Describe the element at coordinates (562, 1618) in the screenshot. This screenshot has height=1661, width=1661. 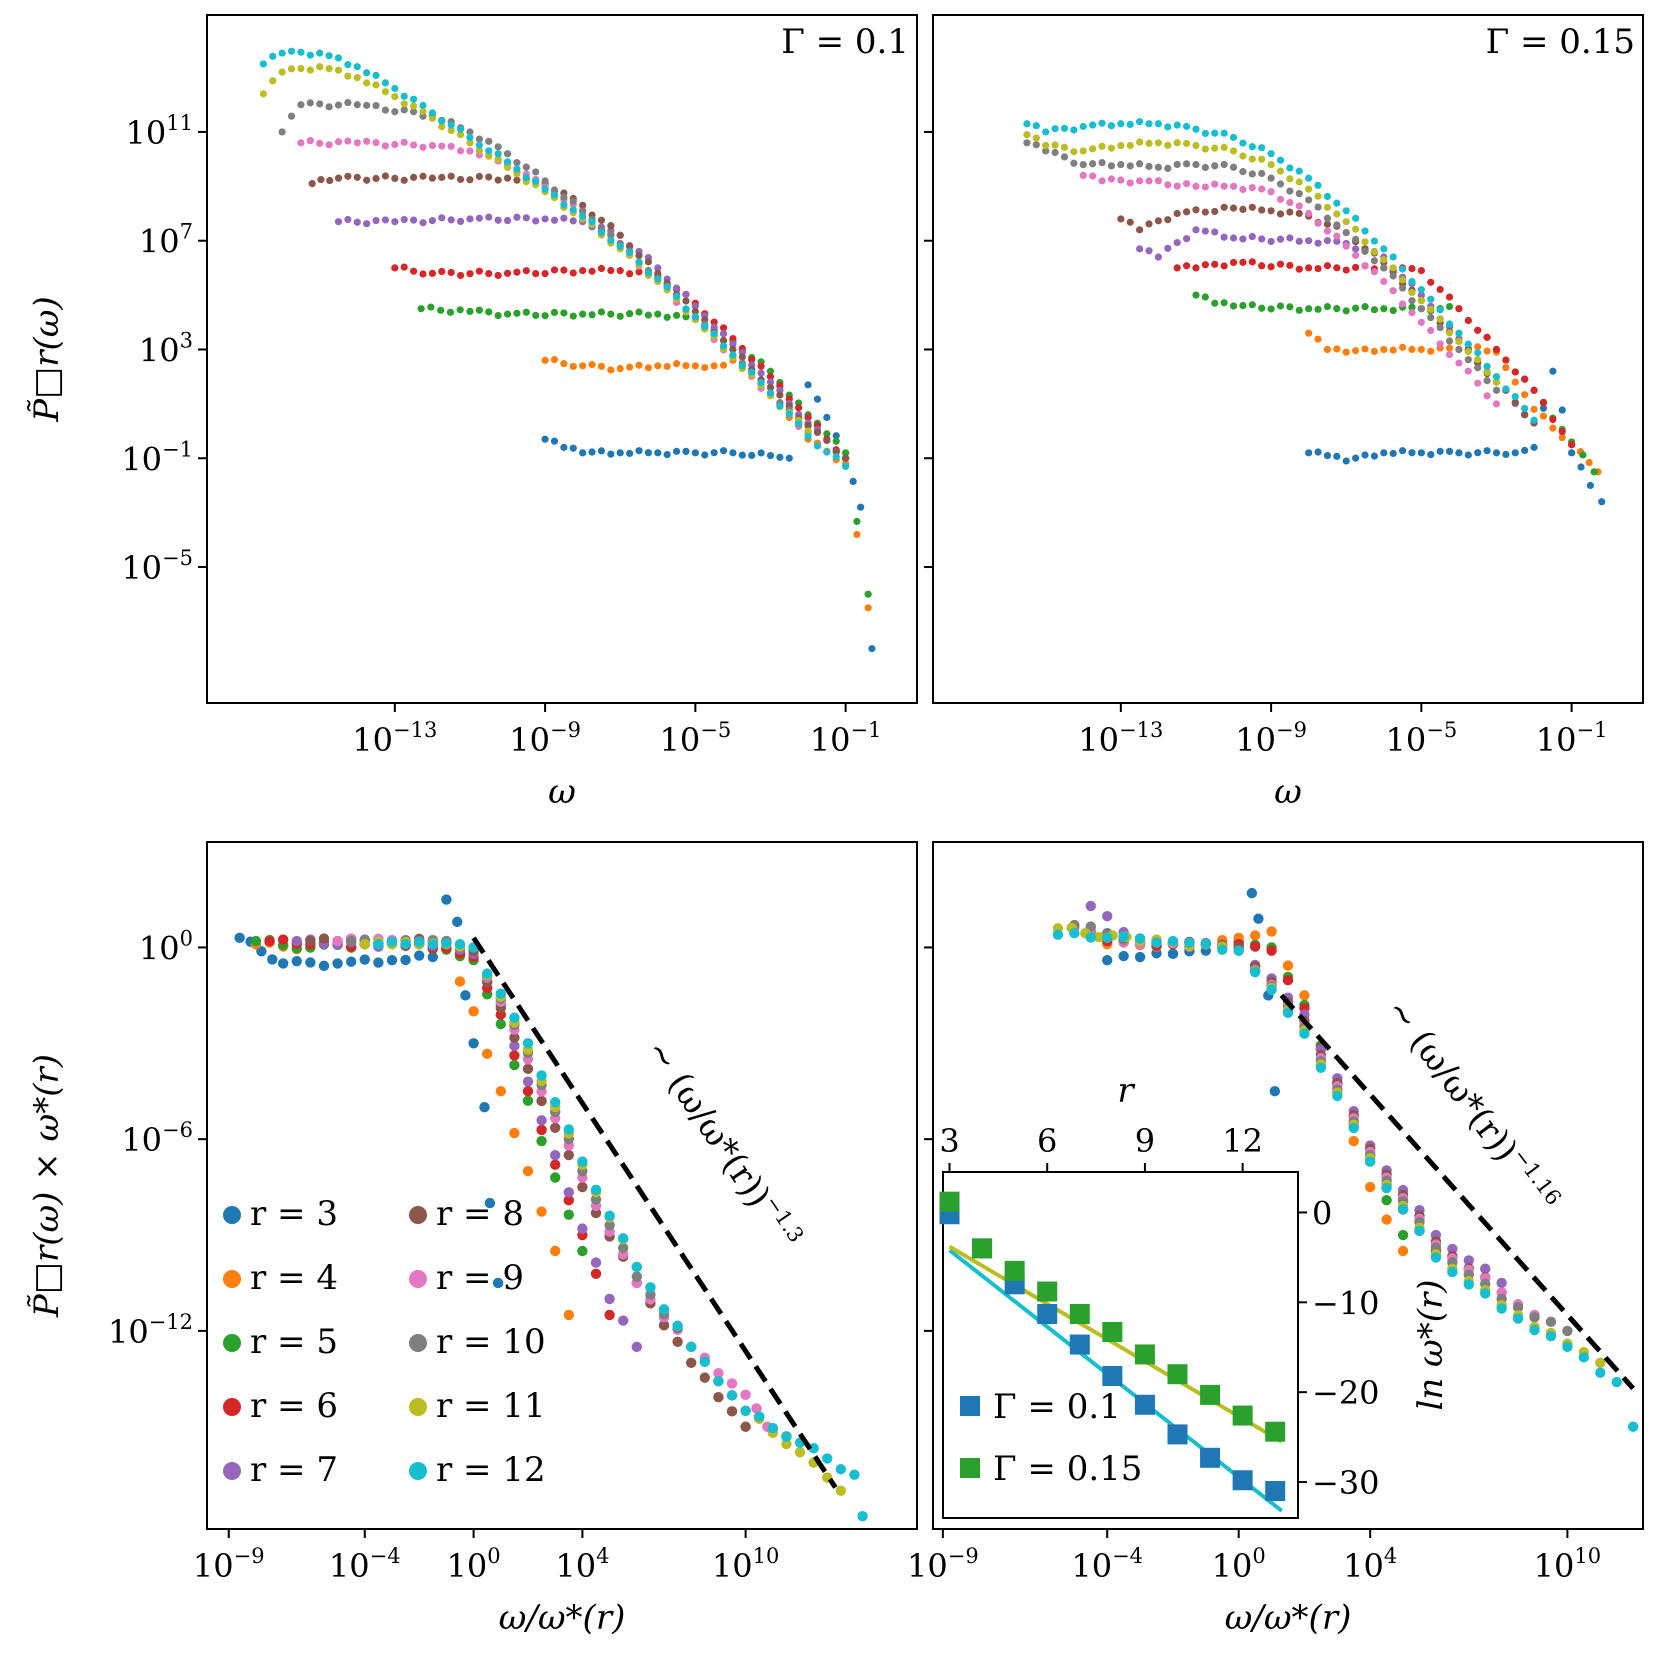
I see `x-axis-label: ω/ω*(r)` at that location.